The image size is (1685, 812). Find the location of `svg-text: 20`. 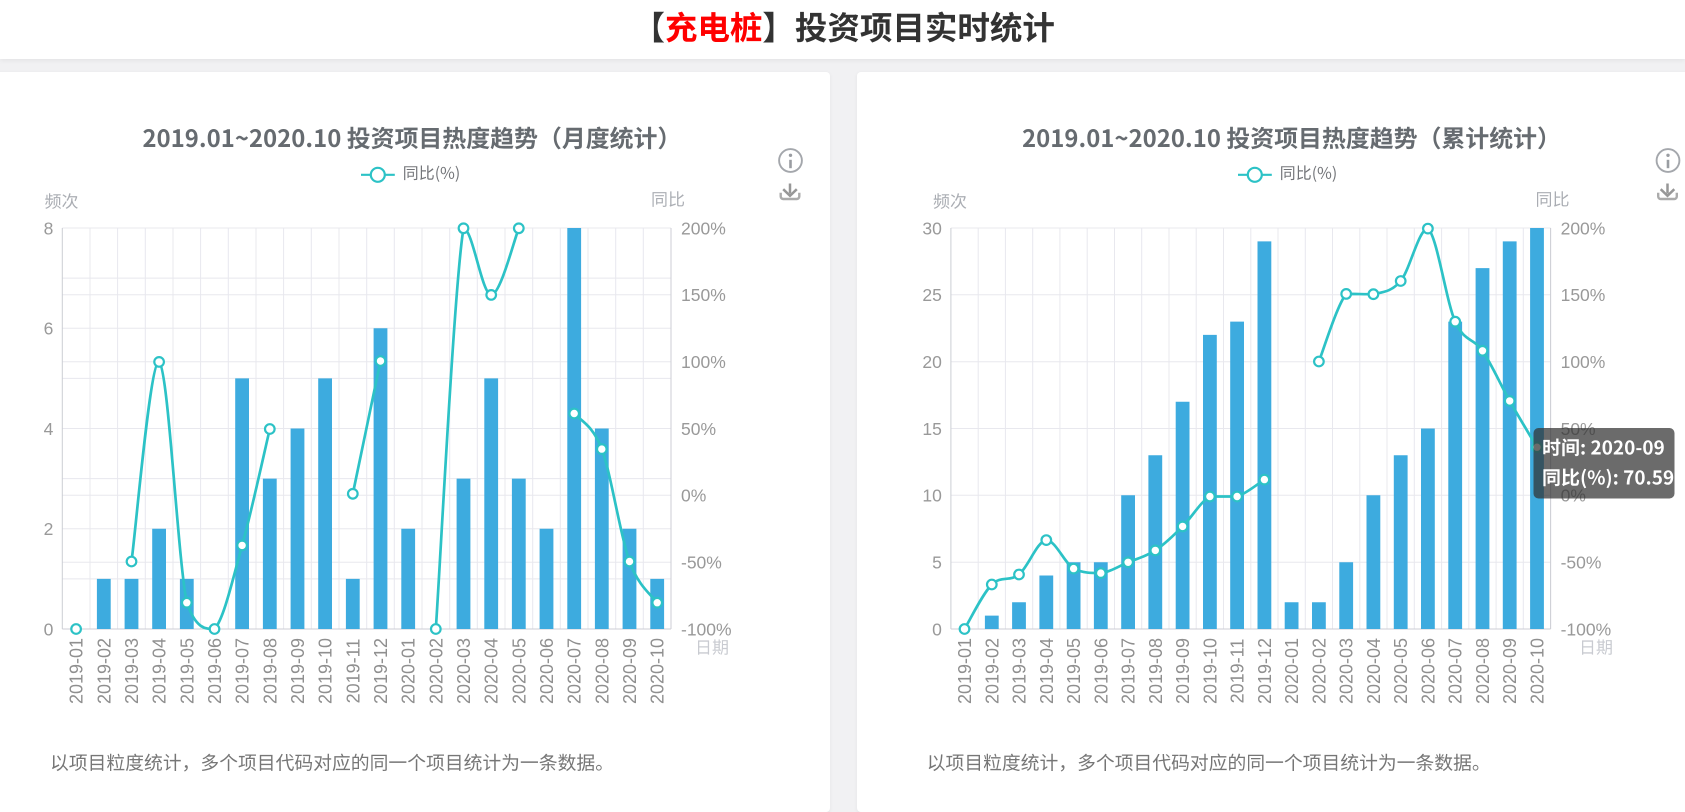

svg-text: 20 is located at coordinates (932, 362).